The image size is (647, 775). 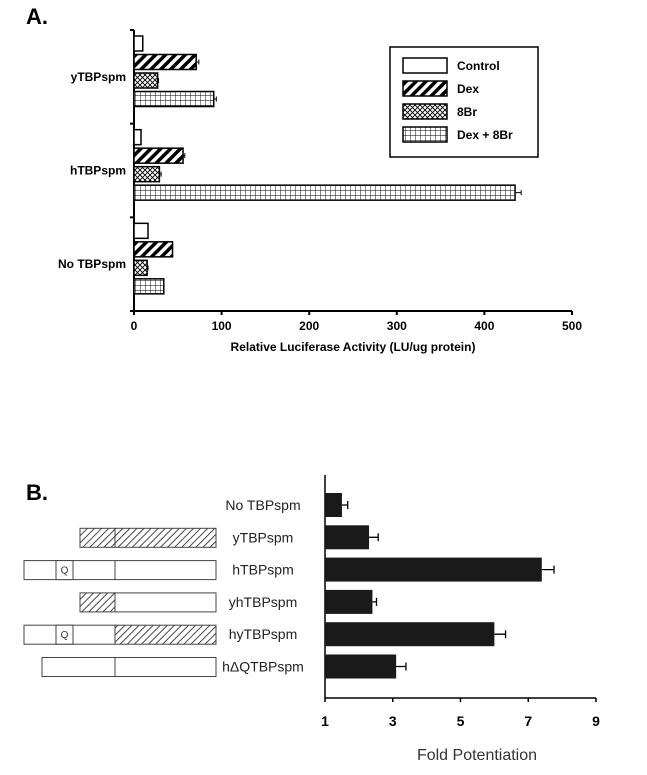 I want to click on x-tick-label: 500, so click(x=572, y=326).